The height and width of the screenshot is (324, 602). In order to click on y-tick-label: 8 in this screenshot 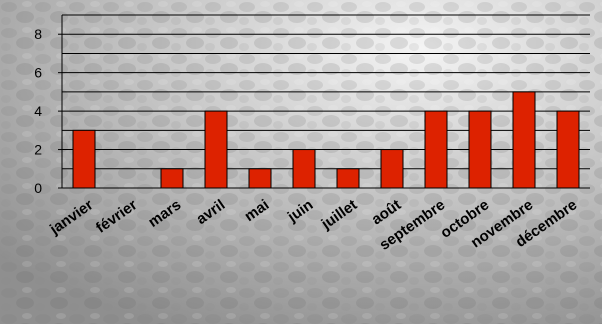, I will do `click(38, 34)`.